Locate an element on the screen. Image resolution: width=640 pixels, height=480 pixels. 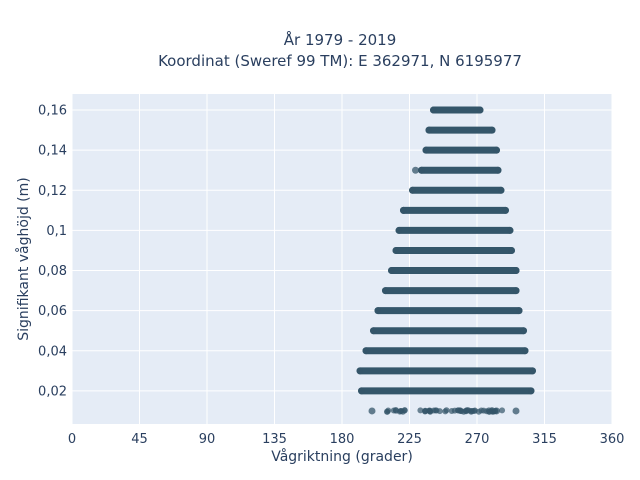
y-tick-label: 0,14 is located at coordinates (52, 151).